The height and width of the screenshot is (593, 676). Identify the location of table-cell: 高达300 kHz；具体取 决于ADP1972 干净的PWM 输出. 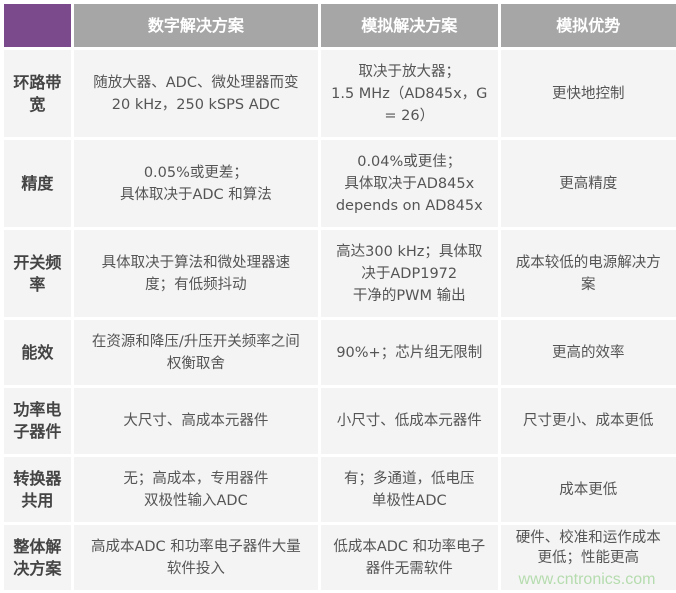
(409, 273).